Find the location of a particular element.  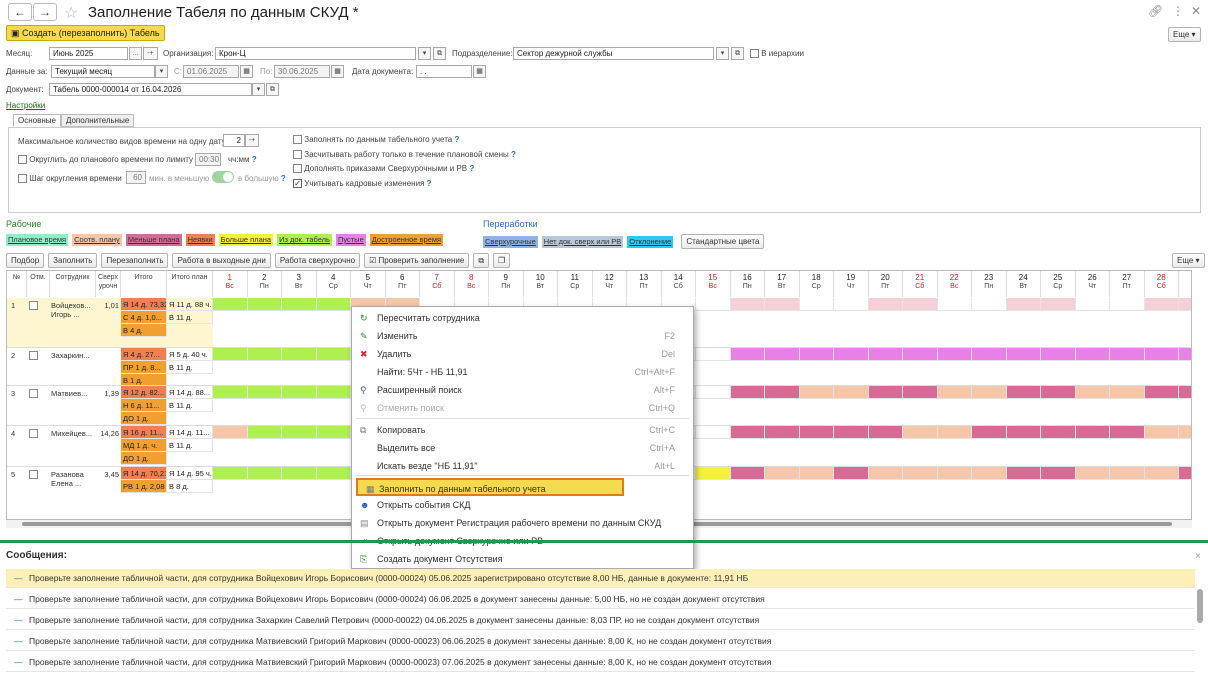

day-header: 10 Вт is located at coordinates (541, 284).